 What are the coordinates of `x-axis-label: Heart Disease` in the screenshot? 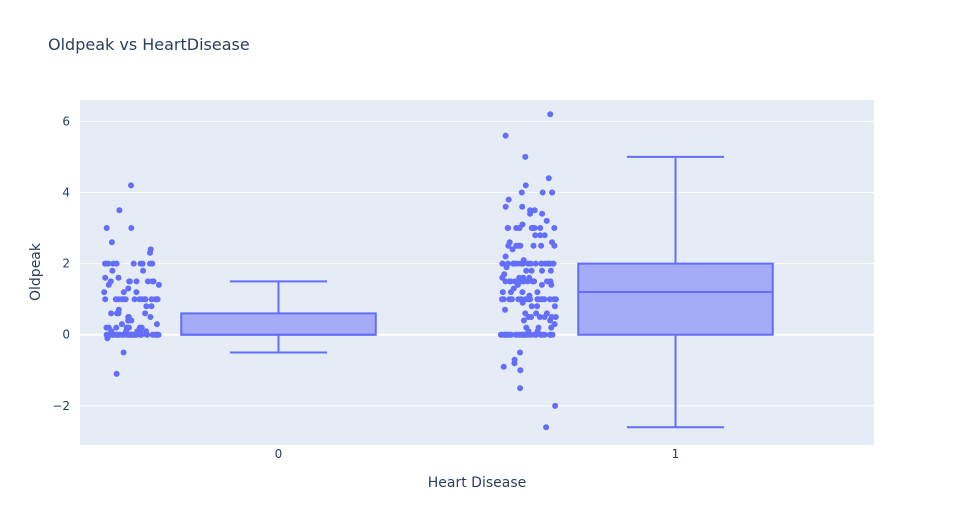 It's located at (477, 483).